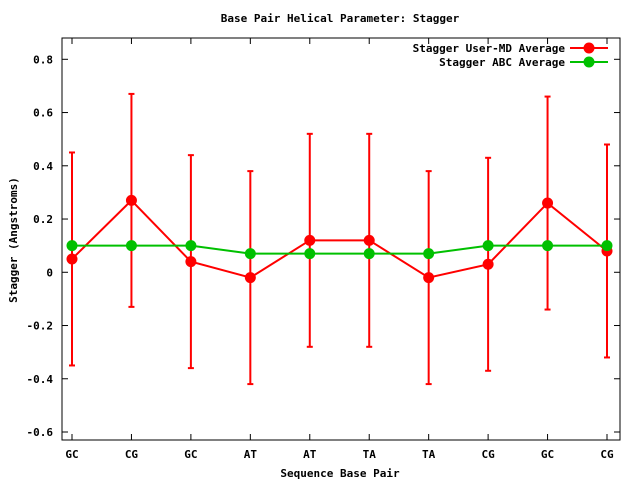 This screenshot has width=640, height=480. I want to click on y-tick-label: -0.4, so click(40, 379).